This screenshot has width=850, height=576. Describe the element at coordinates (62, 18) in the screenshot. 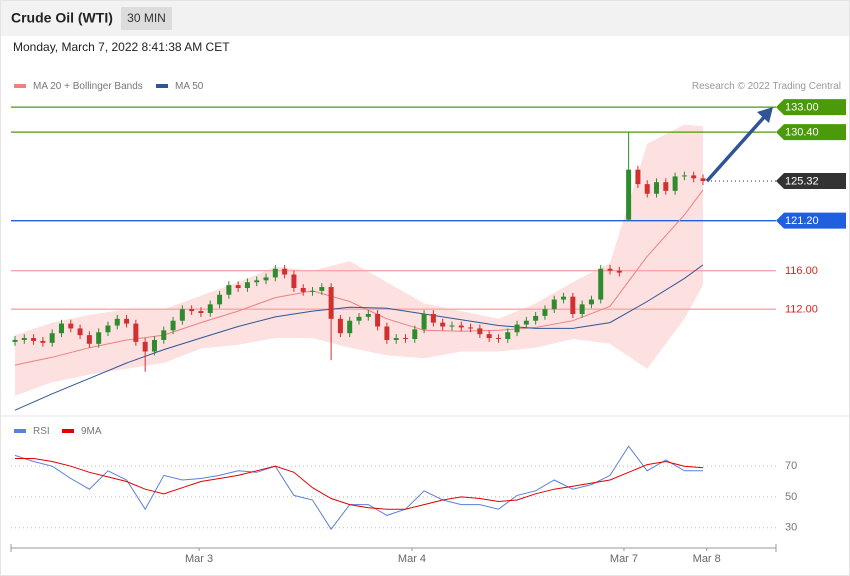

I see `title: Crude Oil (WTI)` at that location.